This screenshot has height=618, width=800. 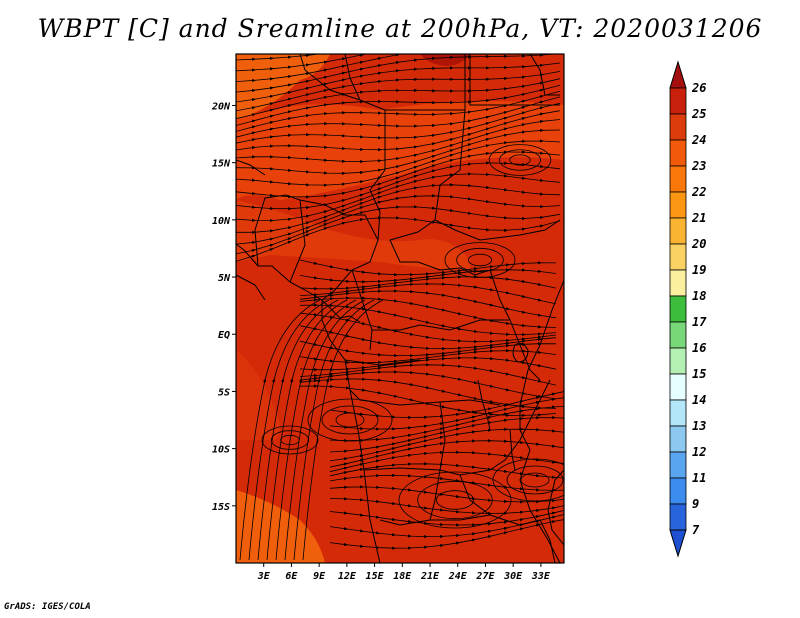 I want to click on colorbar-label: 16, so click(x=699, y=348).